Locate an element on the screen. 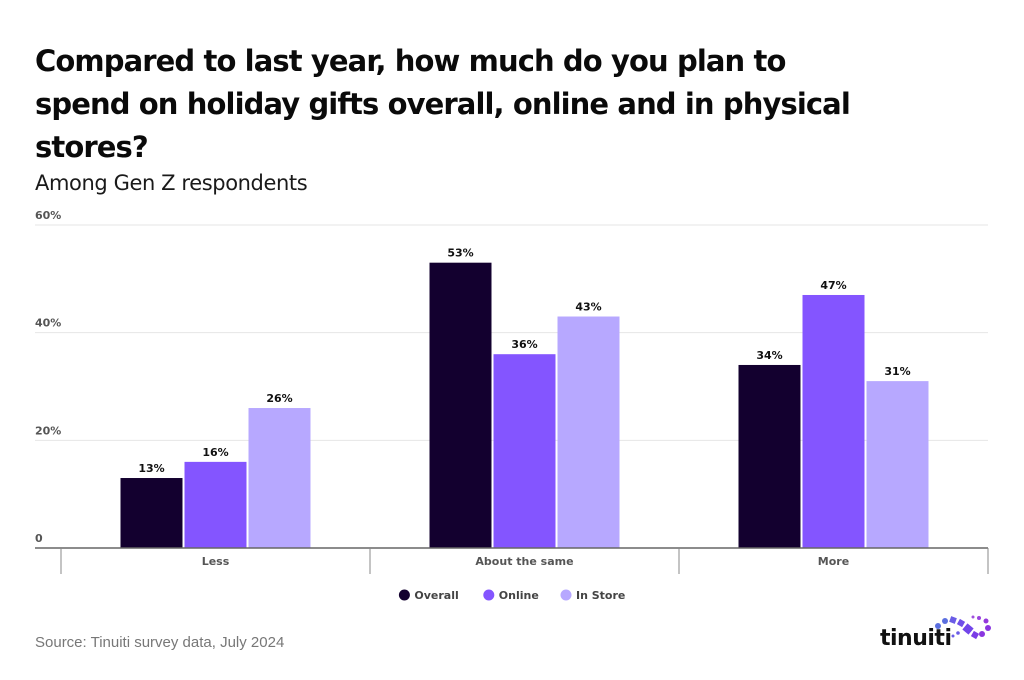 The width and height of the screenshot is (1024, 680). data-label: 53% is located at coordinates (460, 253).